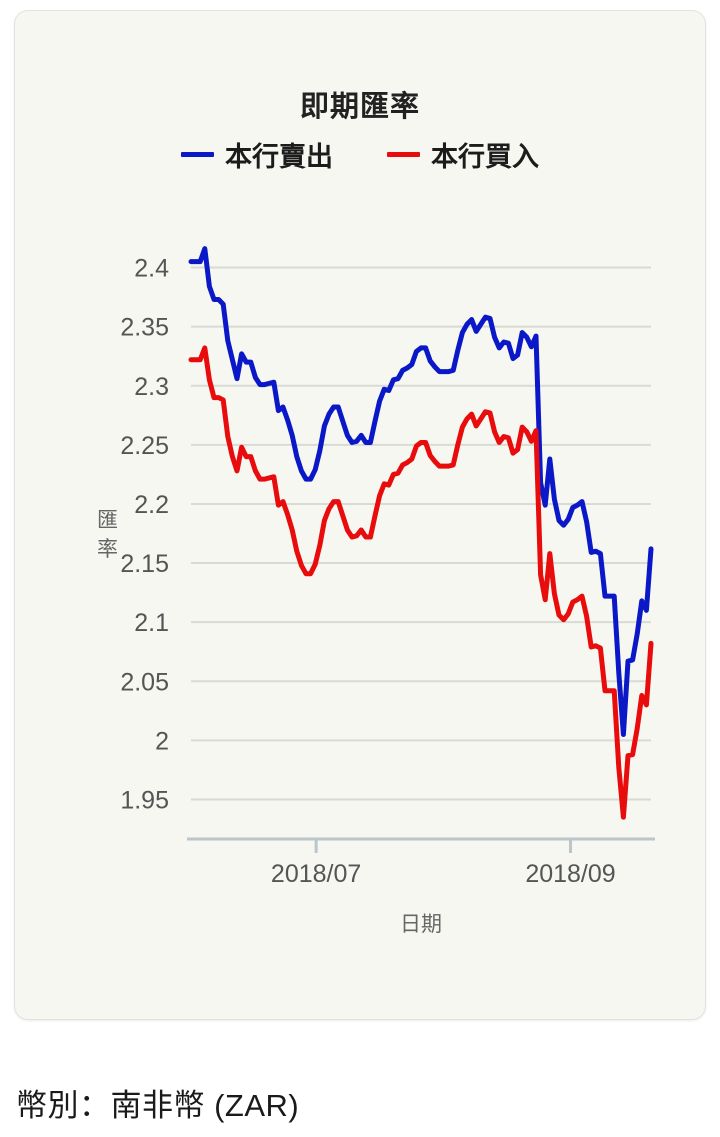 The height and width of the screenshot is (1137, 720). What do you see at coordinates (158, 1105) in the screenshot?
I see `currency-caption: 幣別：南非幣 (ZAR)` at bounding box center [158, 1105].